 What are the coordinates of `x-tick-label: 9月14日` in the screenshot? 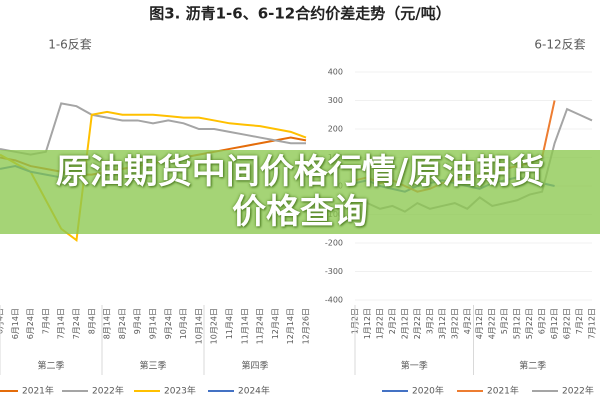 It's located at (153, 323).